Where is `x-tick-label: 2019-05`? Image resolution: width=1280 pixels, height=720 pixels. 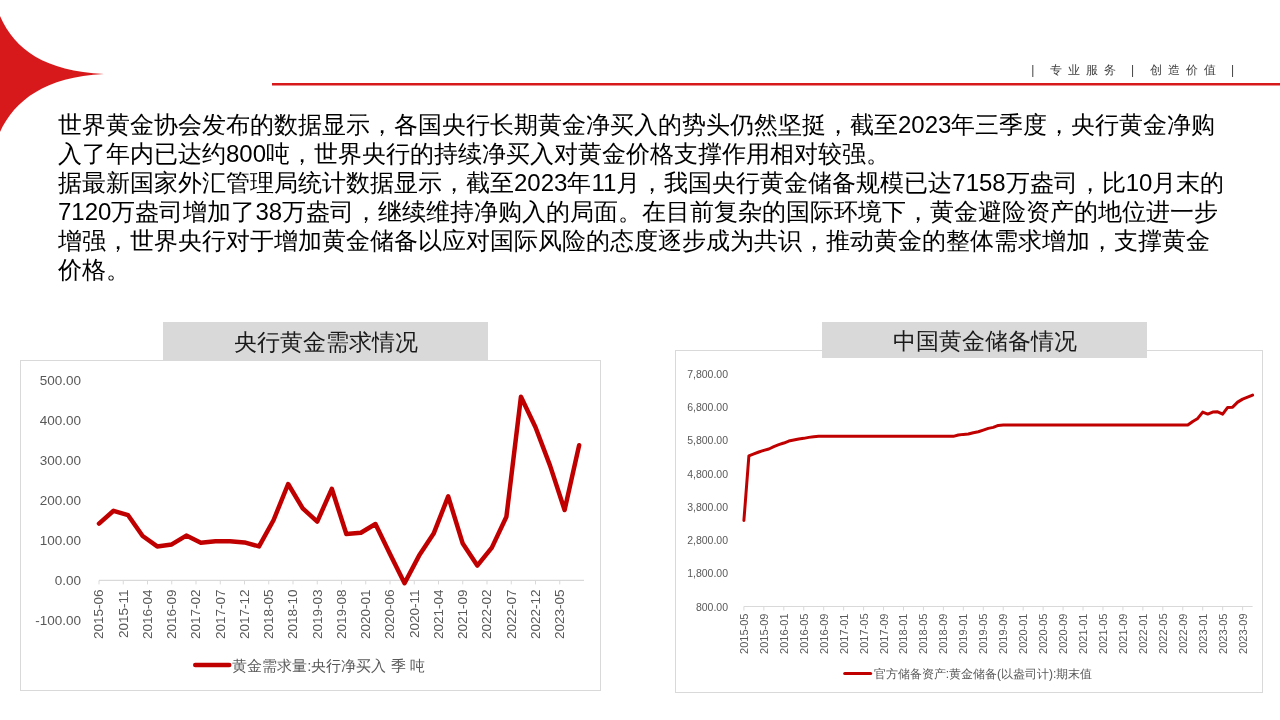
x-tick-label: 2019-05 is located at coordinates (983, 633).